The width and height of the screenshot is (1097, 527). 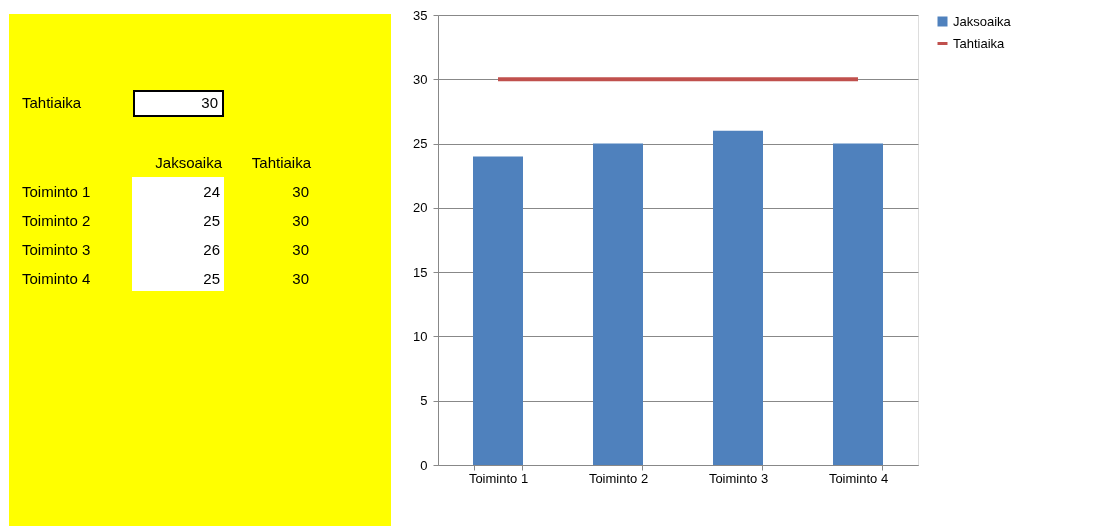 What do you see at coordinates (211, 249) in the screenshot?
I see `text: 26` at bounding box center [211, 249].